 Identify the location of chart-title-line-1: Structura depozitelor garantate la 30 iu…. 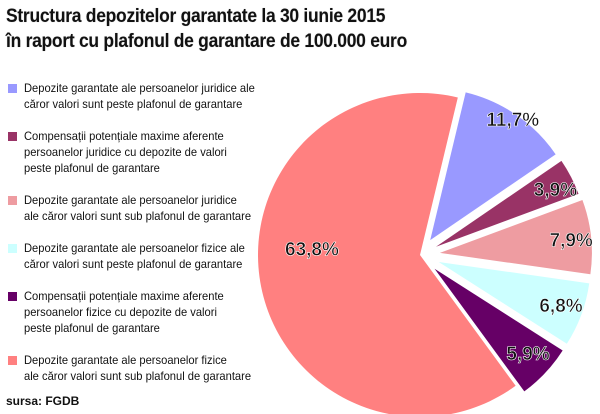
(196, 16).